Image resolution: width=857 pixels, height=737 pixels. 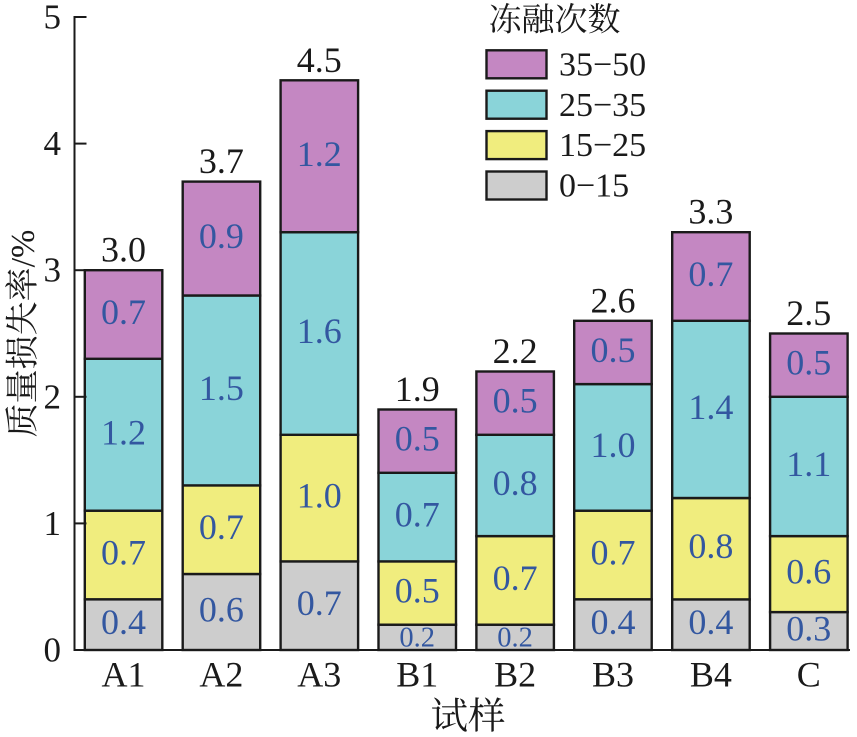 I want to click on svg-text: B4, so click(x=711, y=675).